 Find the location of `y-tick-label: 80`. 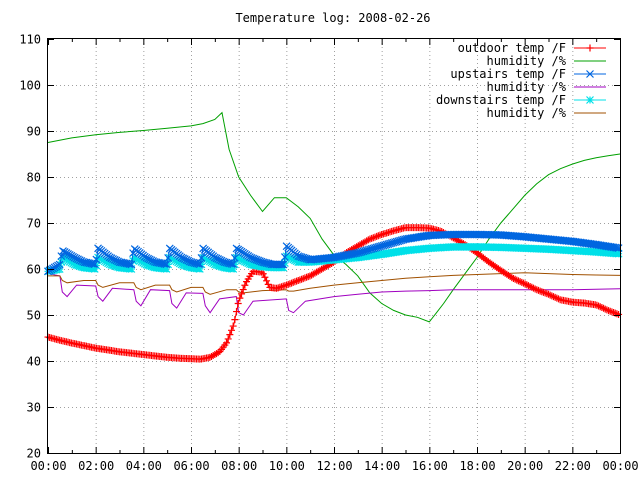

y-tick-label: 80 is located at coordinates (34, 178).